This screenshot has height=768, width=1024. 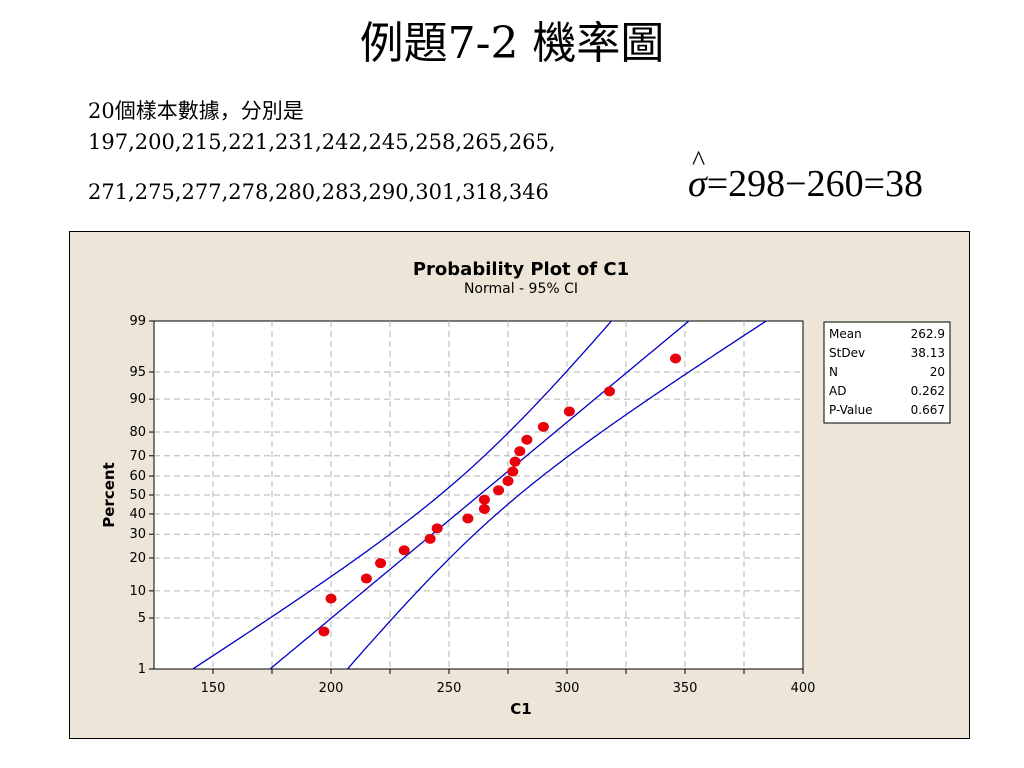 What do you see at coordinates (520, 709) in the screenshot?
I see `x-axis-label: C1` at bounding box center [520, 709].